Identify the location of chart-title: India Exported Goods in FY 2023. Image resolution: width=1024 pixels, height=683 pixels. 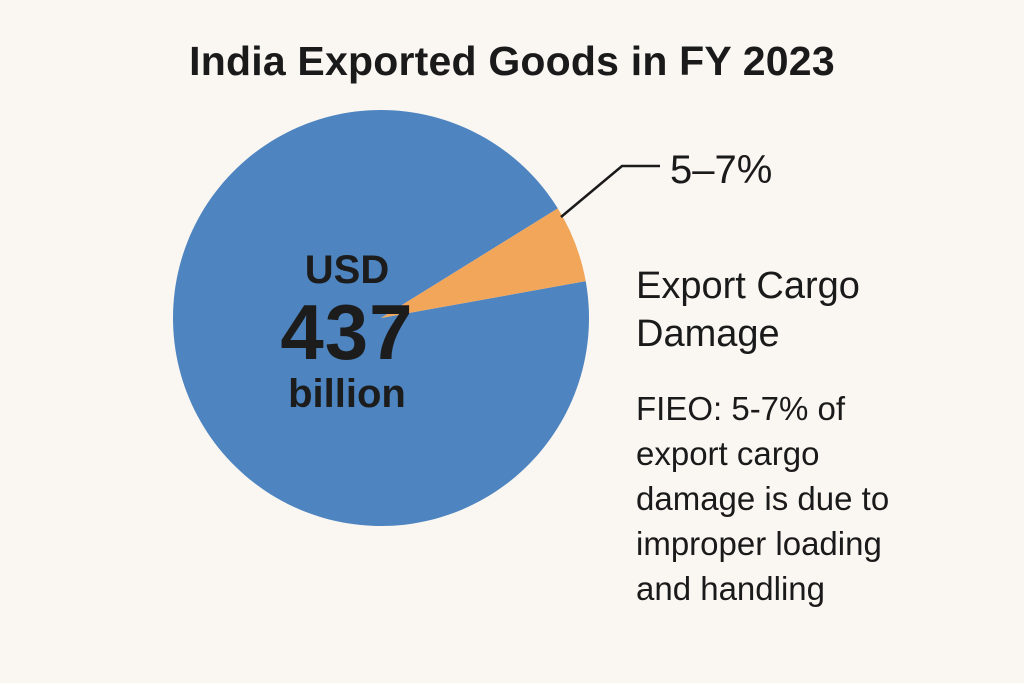
(512, 61).